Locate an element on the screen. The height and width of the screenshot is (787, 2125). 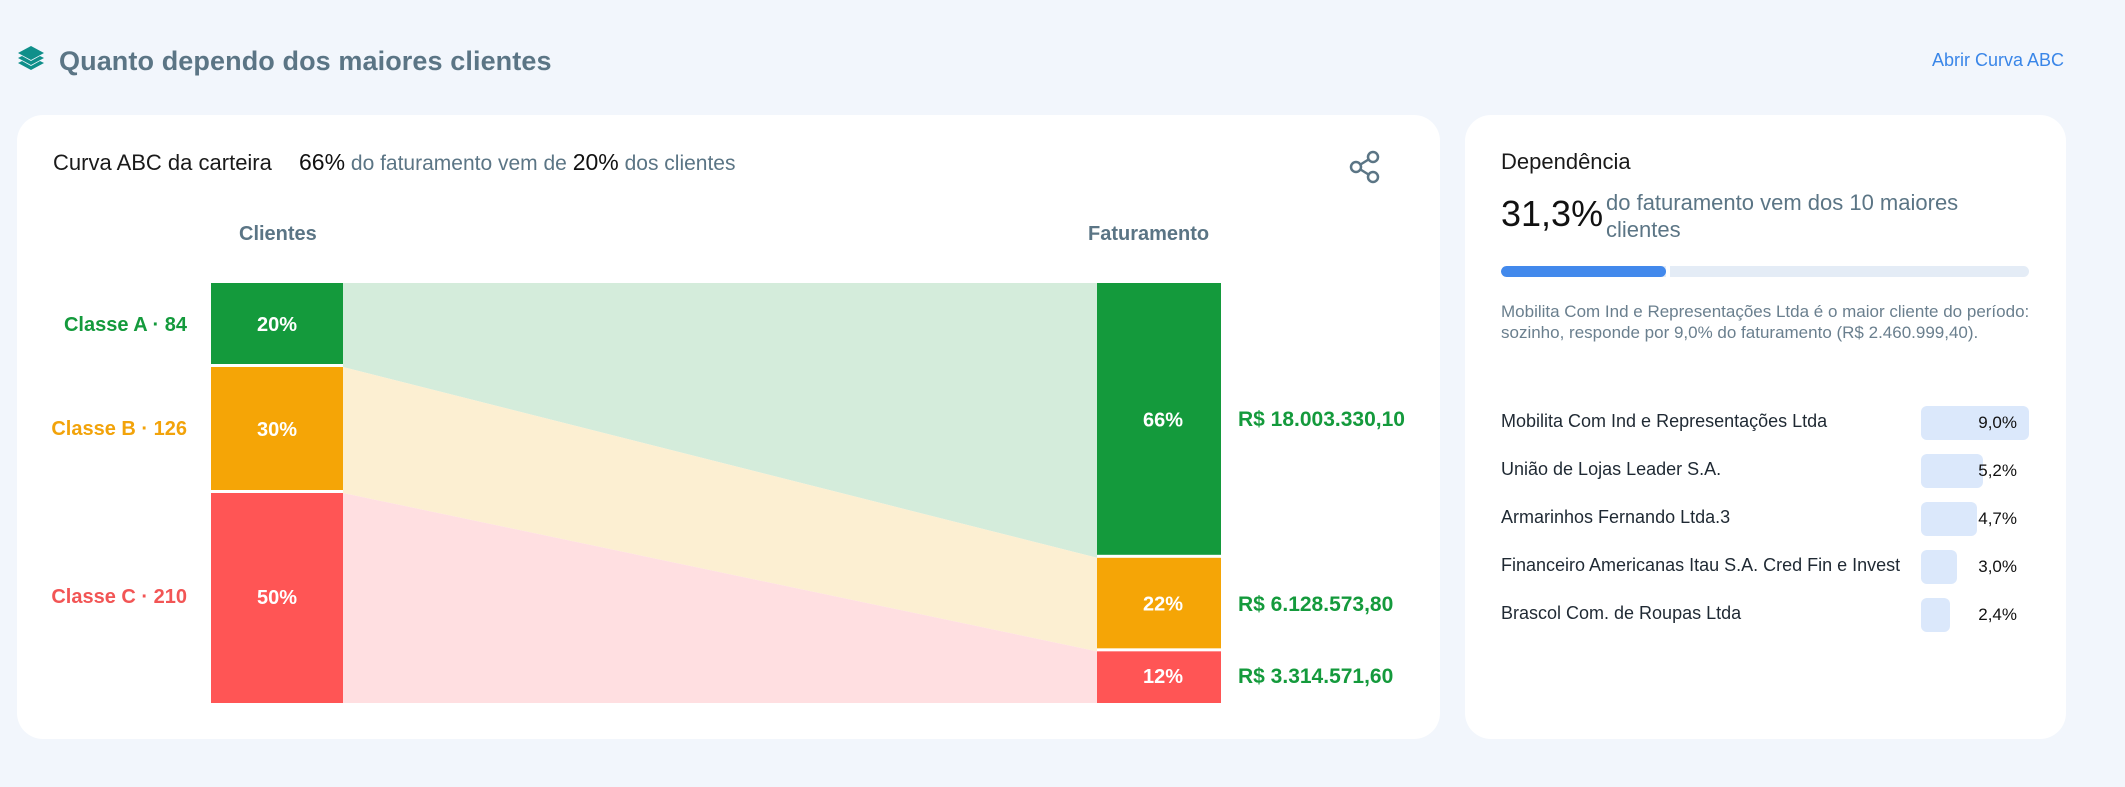
class-b-flow-band is located at coordinates (720, 509).